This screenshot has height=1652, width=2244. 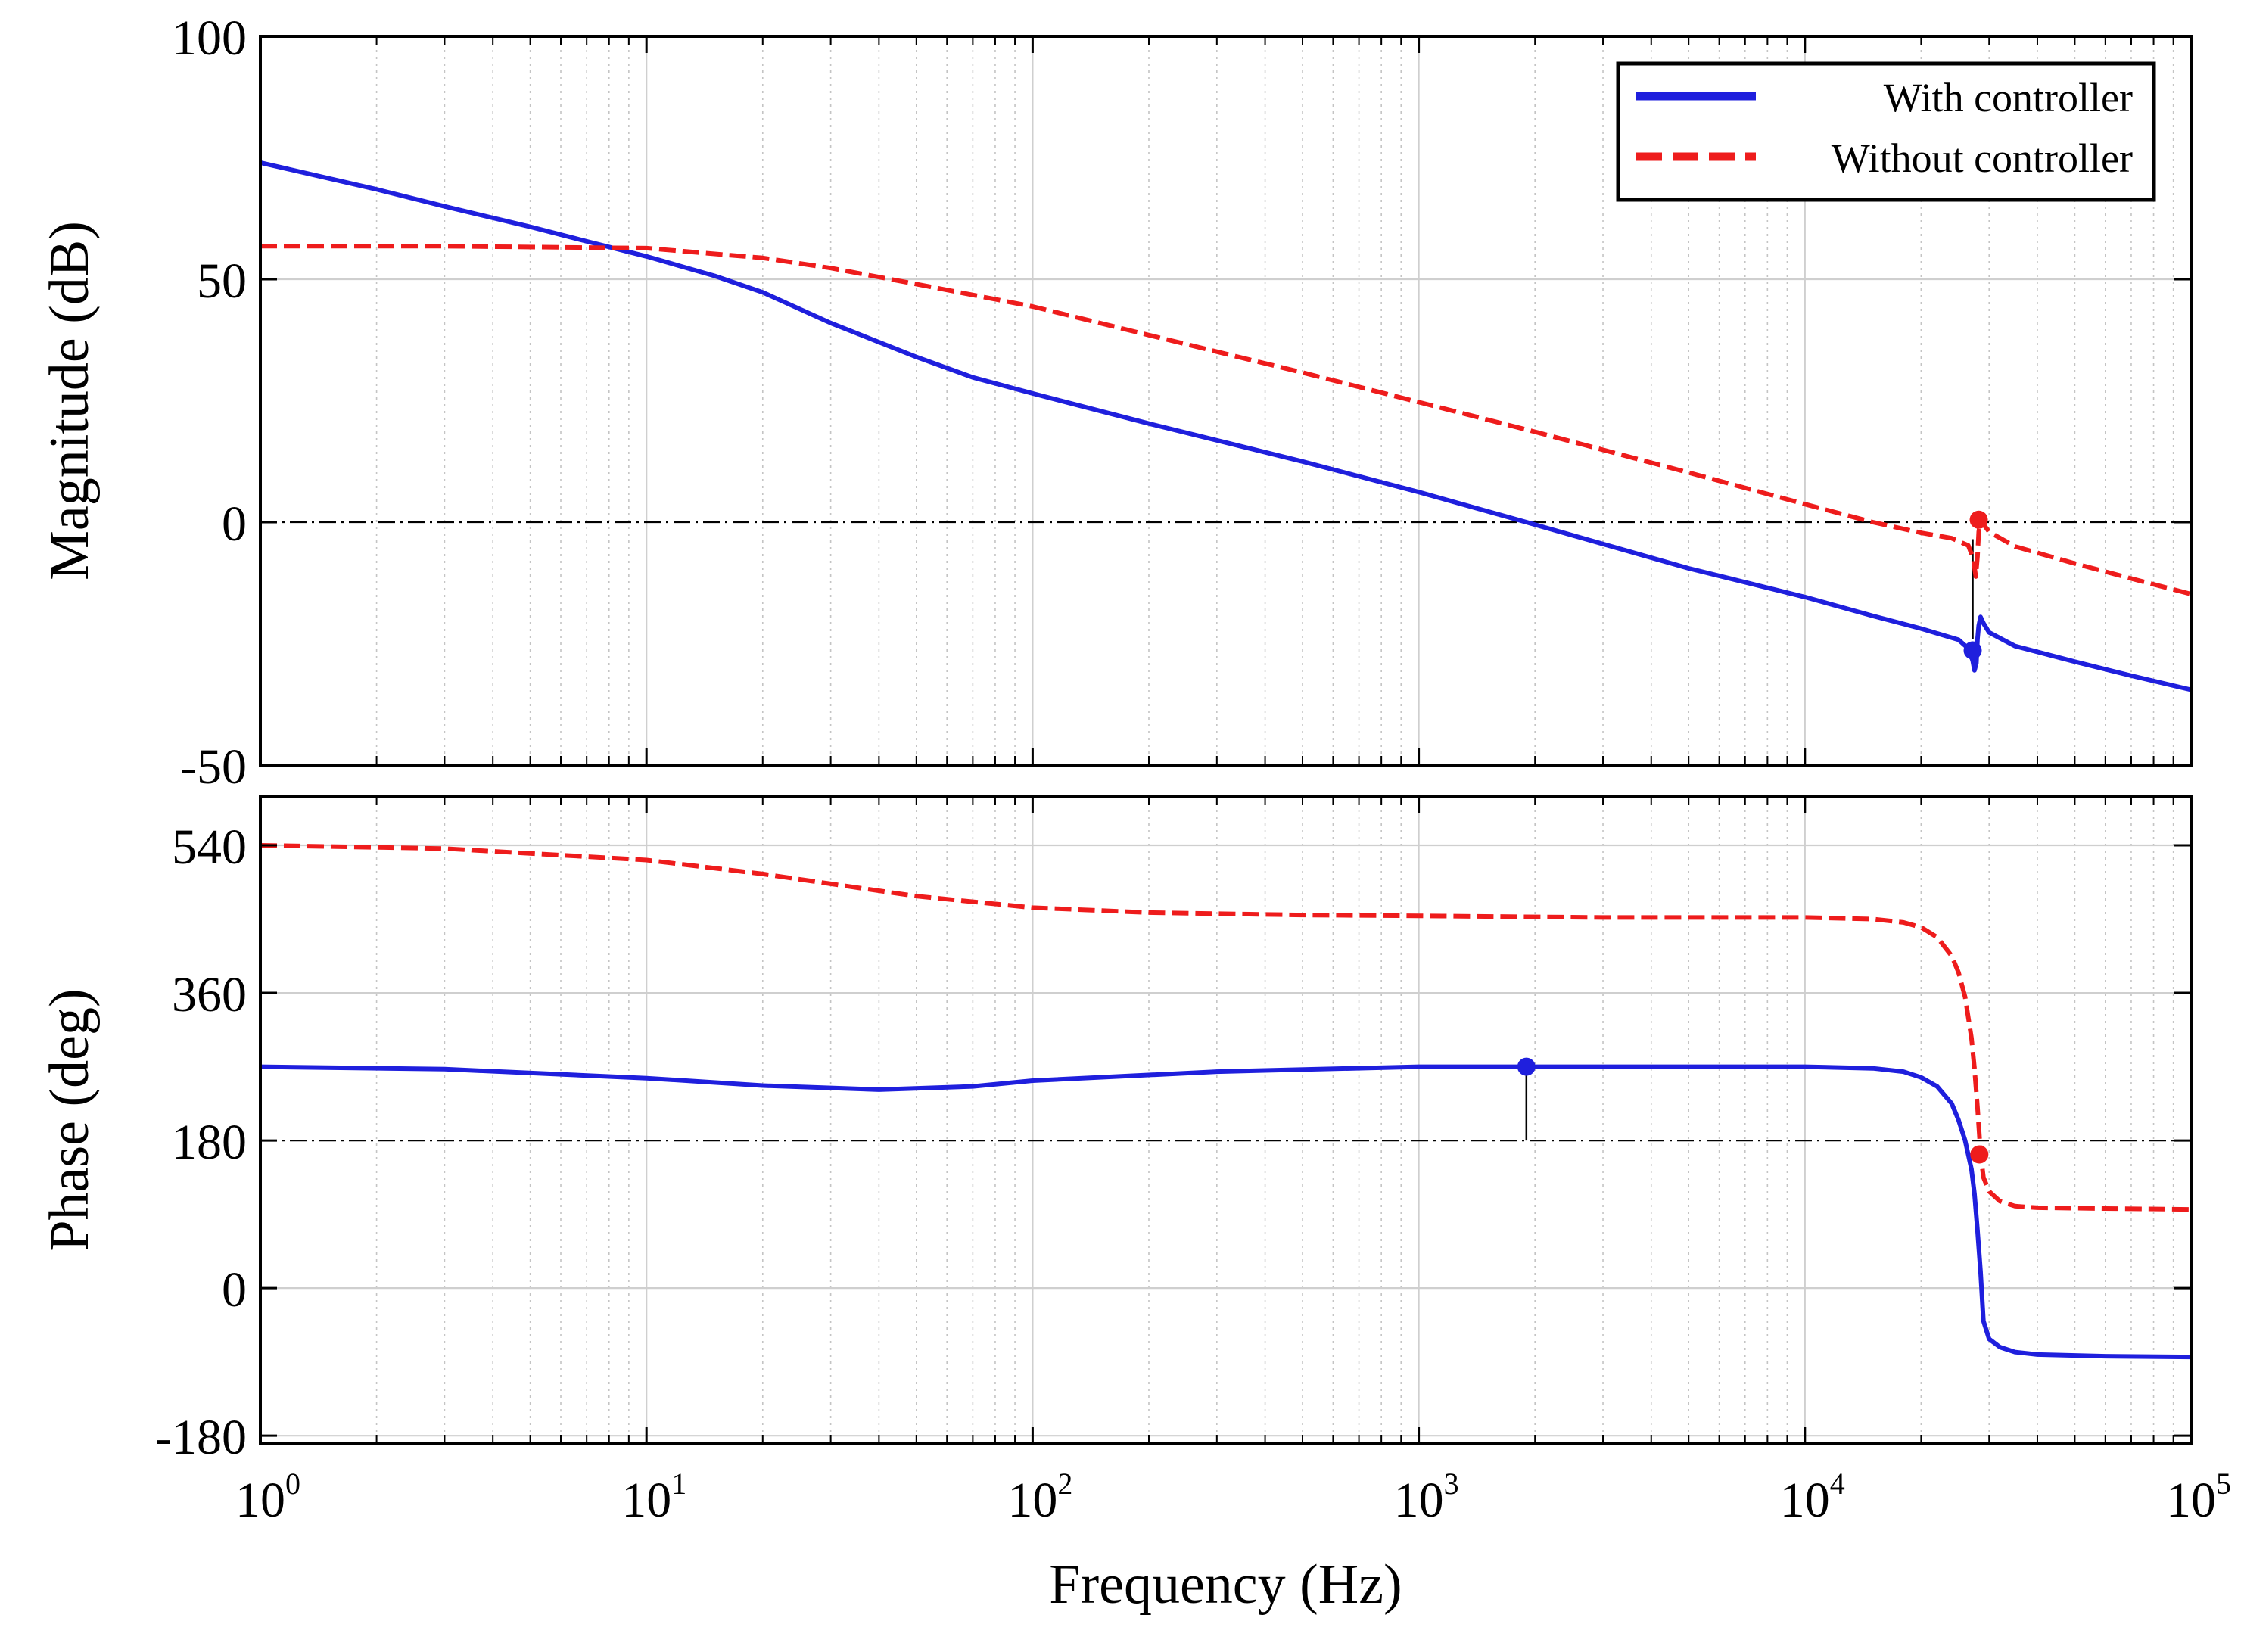 I want to click on phase-y-tick-labels: 540 360 180 0 -180, so click(x=201, y=1142).